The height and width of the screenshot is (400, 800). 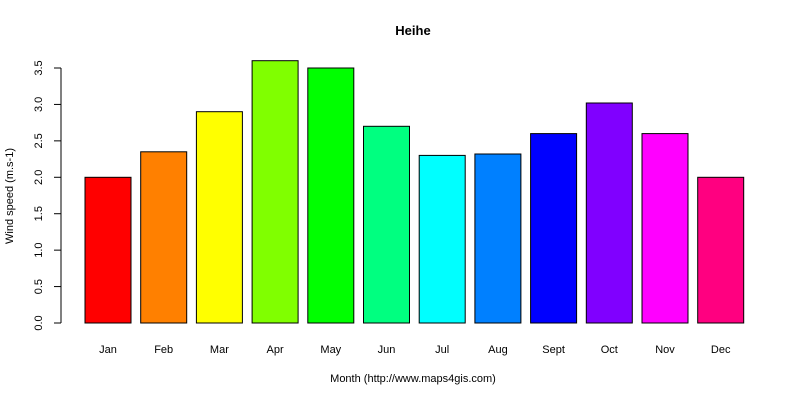 What do you see at coordinates (721, 350) in the screenshot?
I see `x-tick-label: Dec` at bounding box center [721, 350].